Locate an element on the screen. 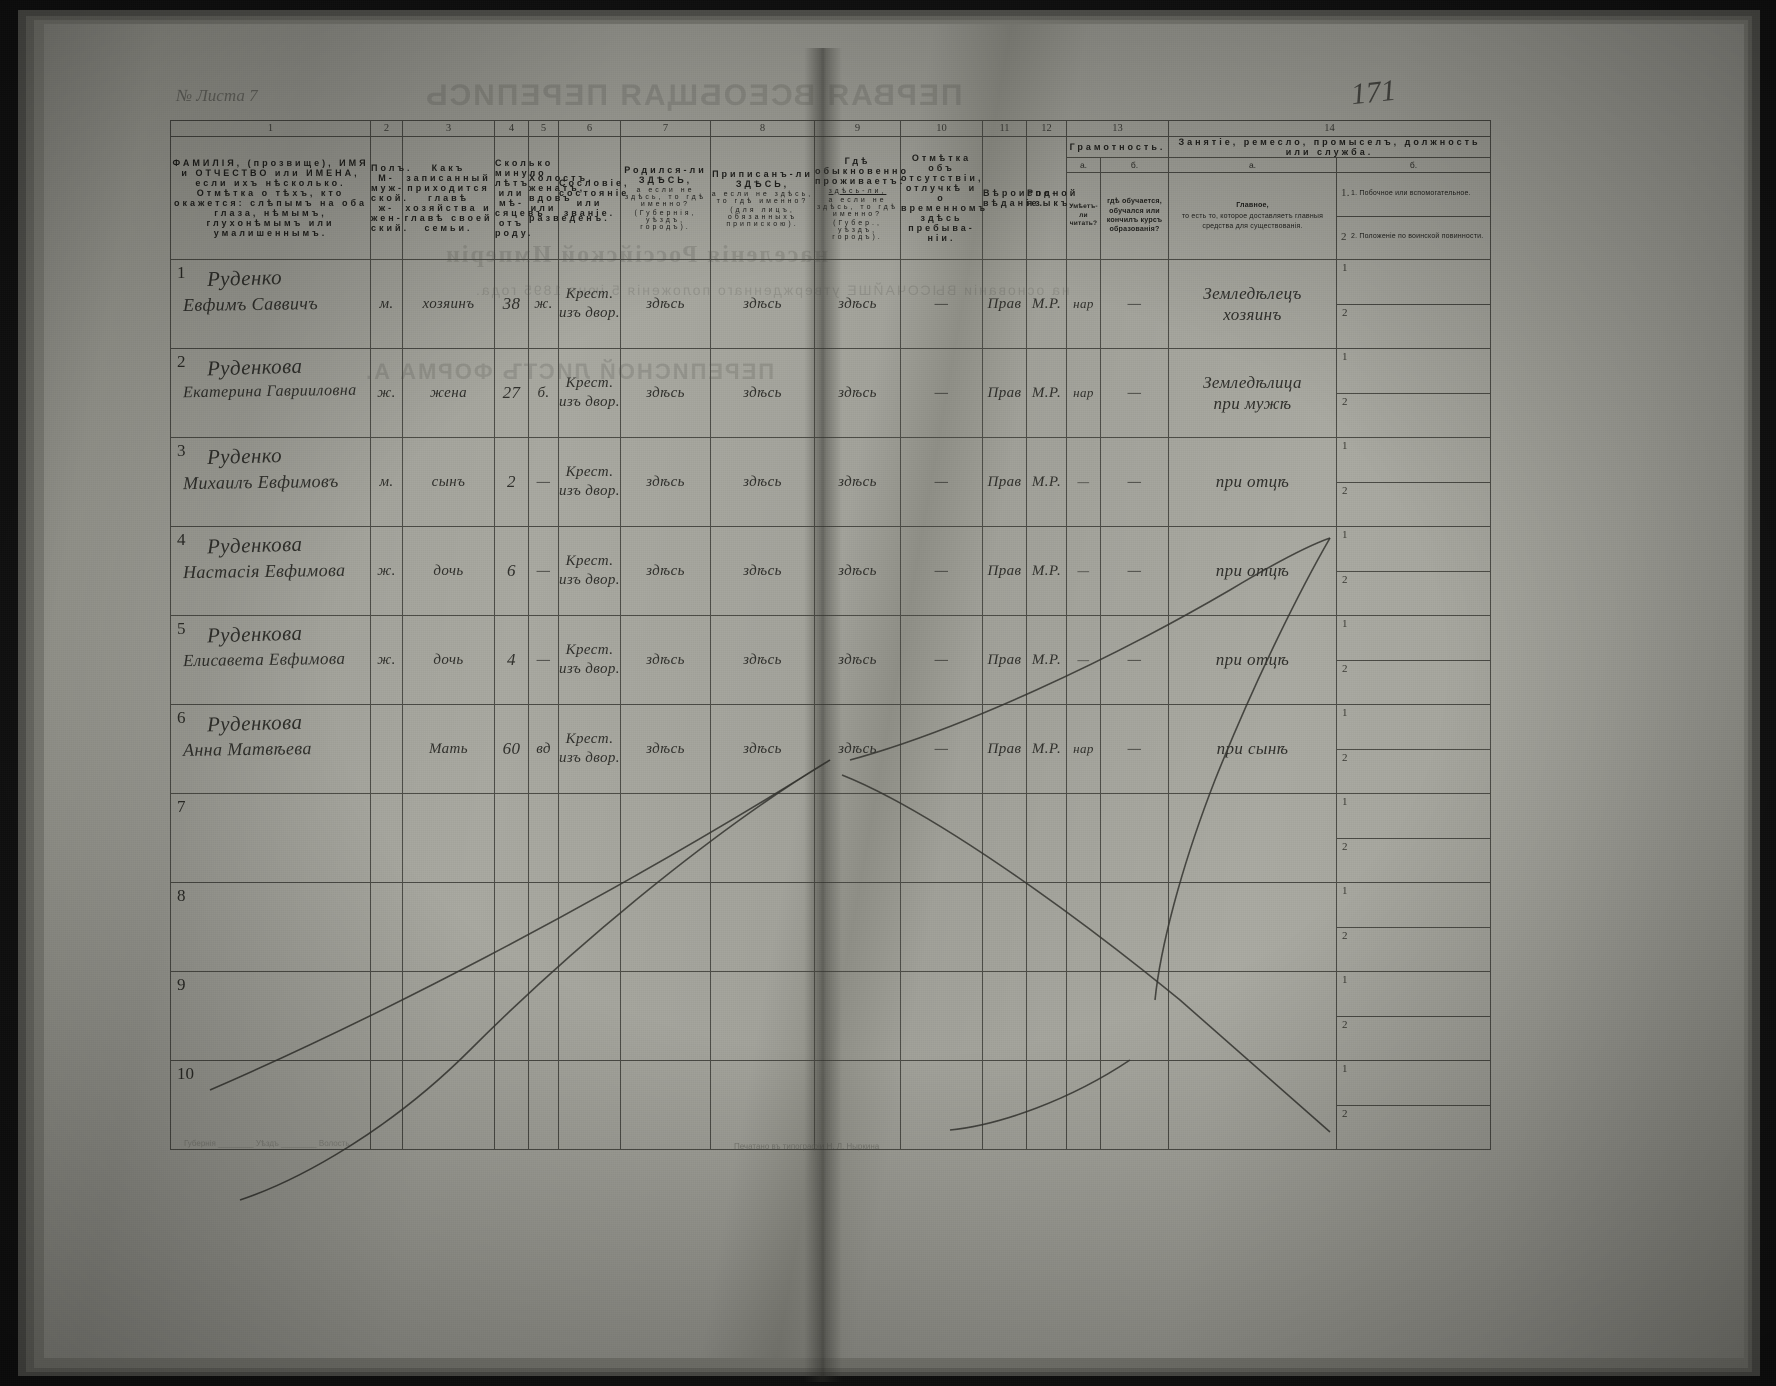  resides-here-value: здѣсь is located at coordinates (857, 659).